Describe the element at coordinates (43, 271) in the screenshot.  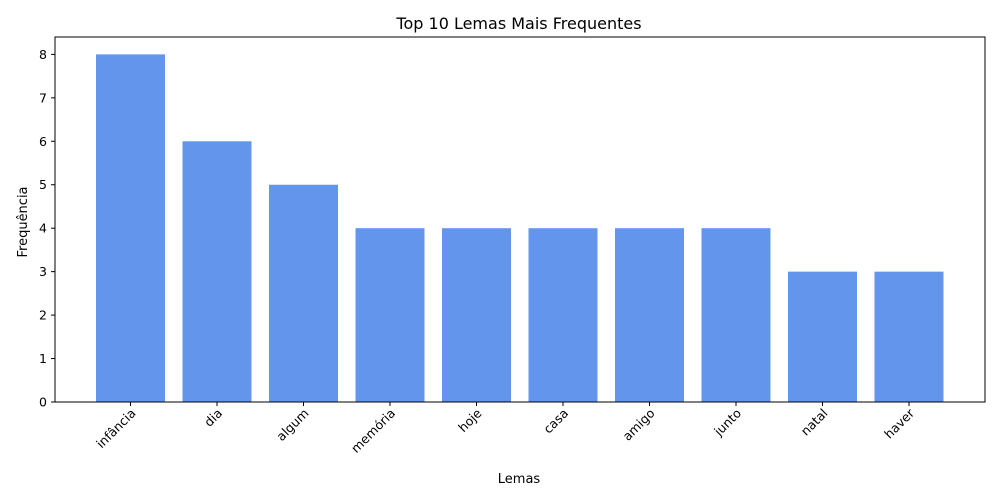
I see `y-tick-label: 3` at that location.